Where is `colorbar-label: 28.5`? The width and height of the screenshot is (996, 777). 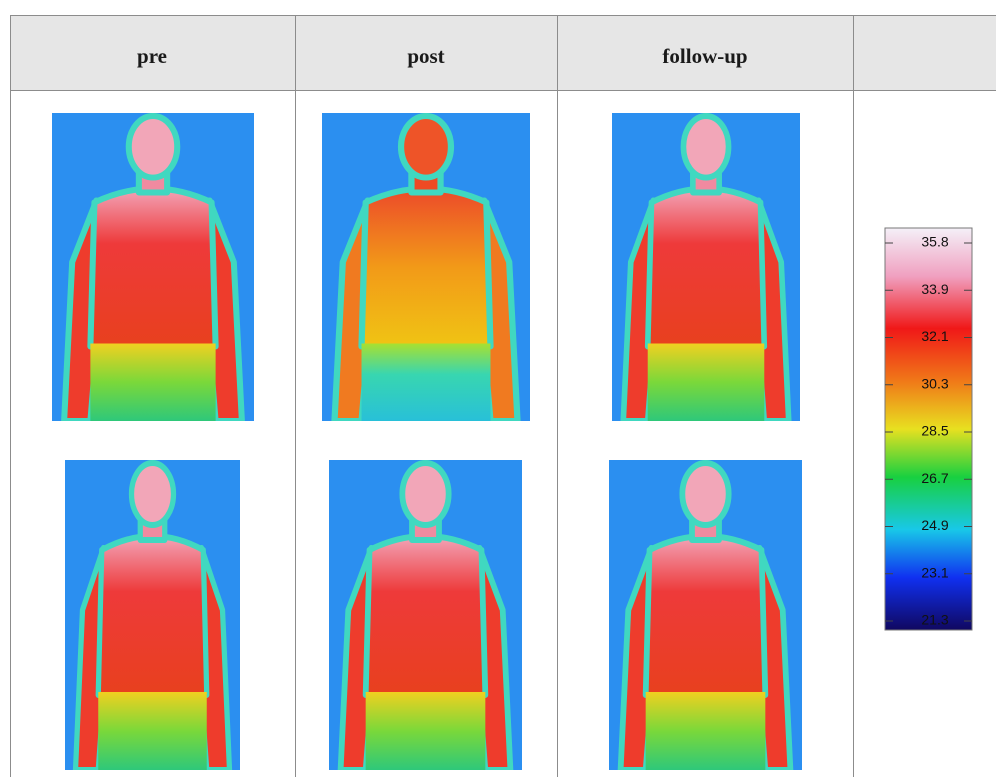 colorbar-label: 28.5 is located at coordinates (934, 431).